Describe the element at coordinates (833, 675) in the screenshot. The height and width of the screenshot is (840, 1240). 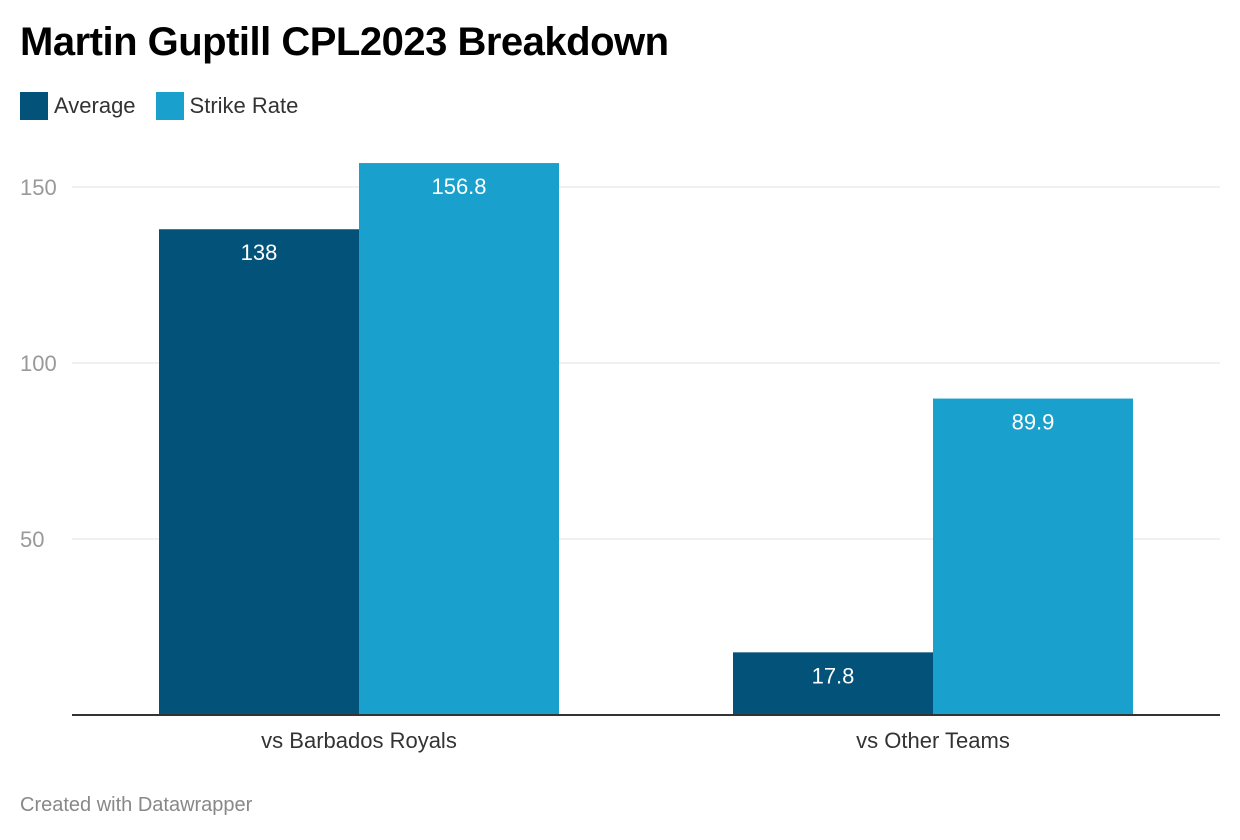
I see `data-label-average-1: 17.8` at that location.